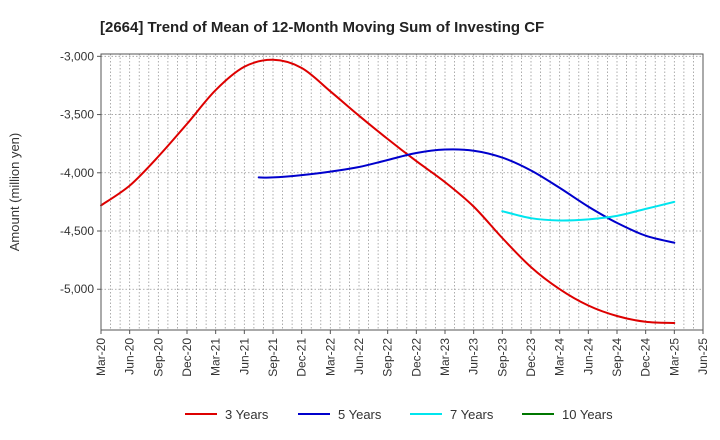 This screenshot has width=720, height=440. What do you see at coordinates (560, 357) in the screenshot?
I see `x-tick-label: Mar-24` at bounding box center [560, 357].